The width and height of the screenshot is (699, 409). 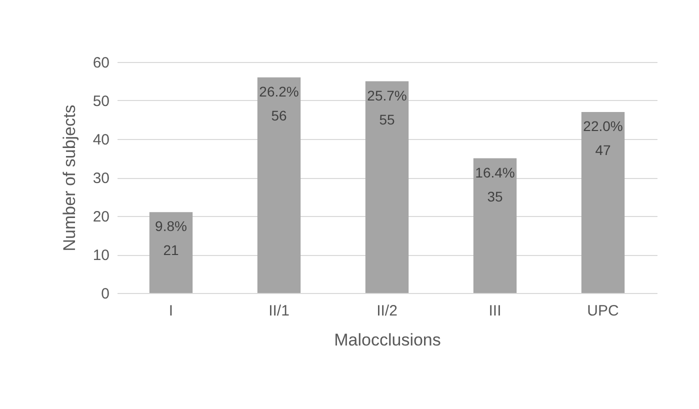 What do you see at coordinates (101, 63) in the screenshot?
I see `y-tick-label: 60` at bounding box center [101, 63].